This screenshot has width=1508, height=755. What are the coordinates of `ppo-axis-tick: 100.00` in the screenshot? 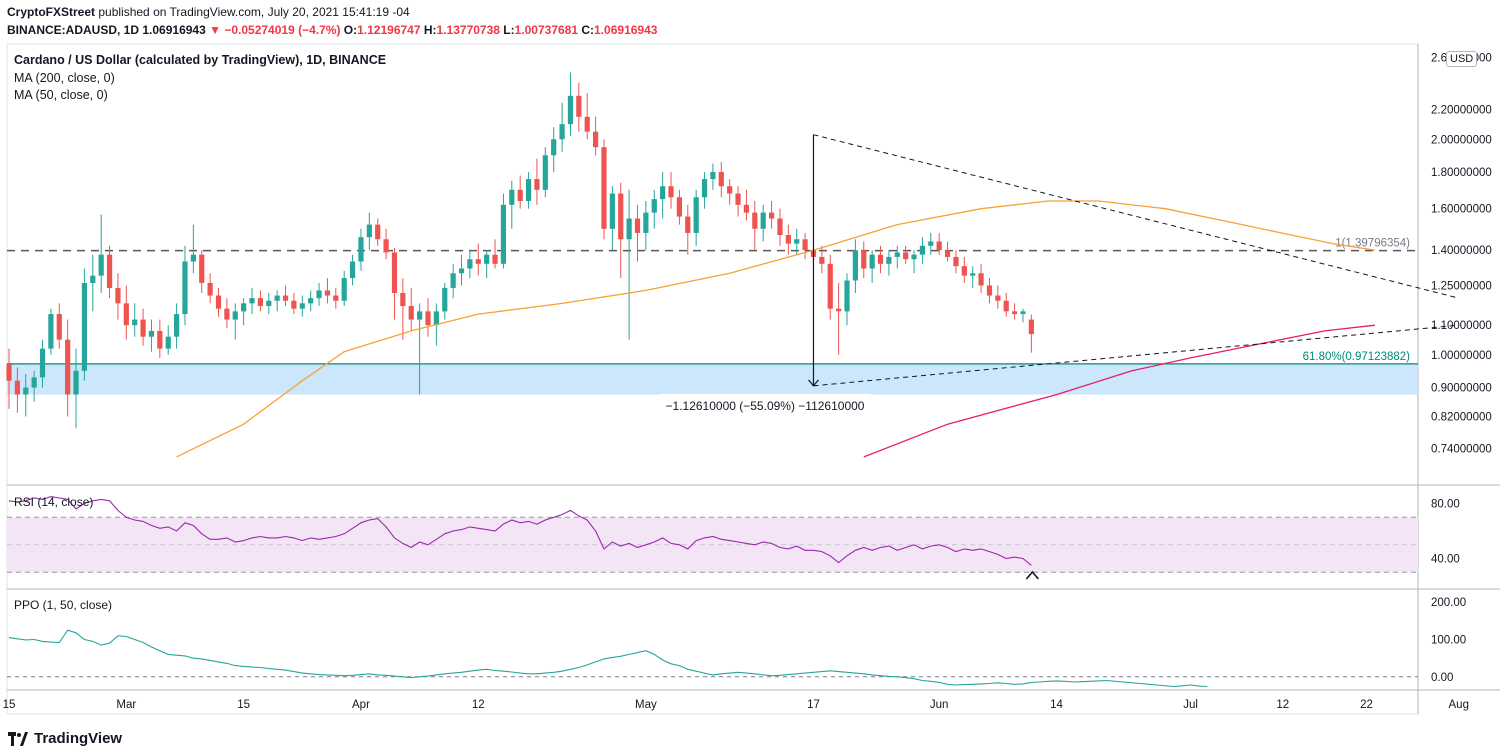 It's located at (1448, 641).